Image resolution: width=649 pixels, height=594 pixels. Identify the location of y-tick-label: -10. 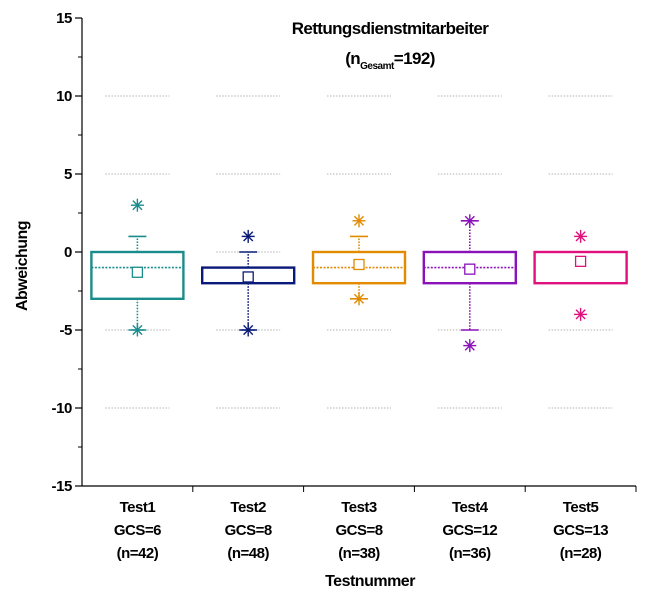
(62, 408).